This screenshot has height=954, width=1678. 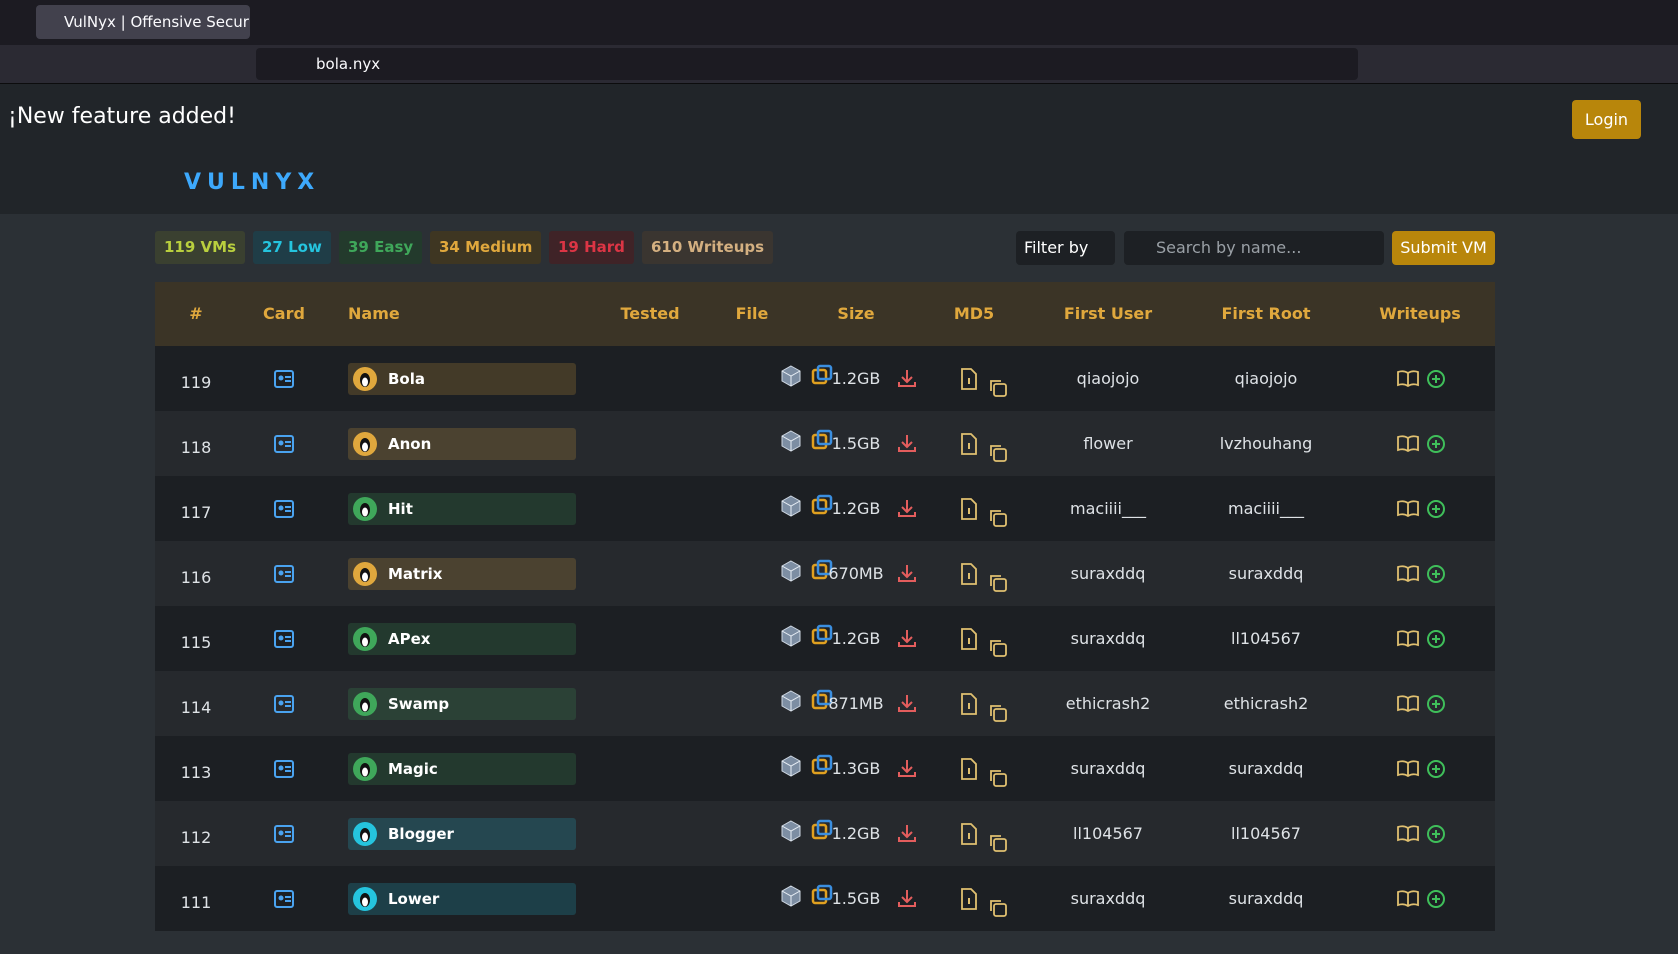 I want to click on vm-id: 117, so click(x=196, y=512).